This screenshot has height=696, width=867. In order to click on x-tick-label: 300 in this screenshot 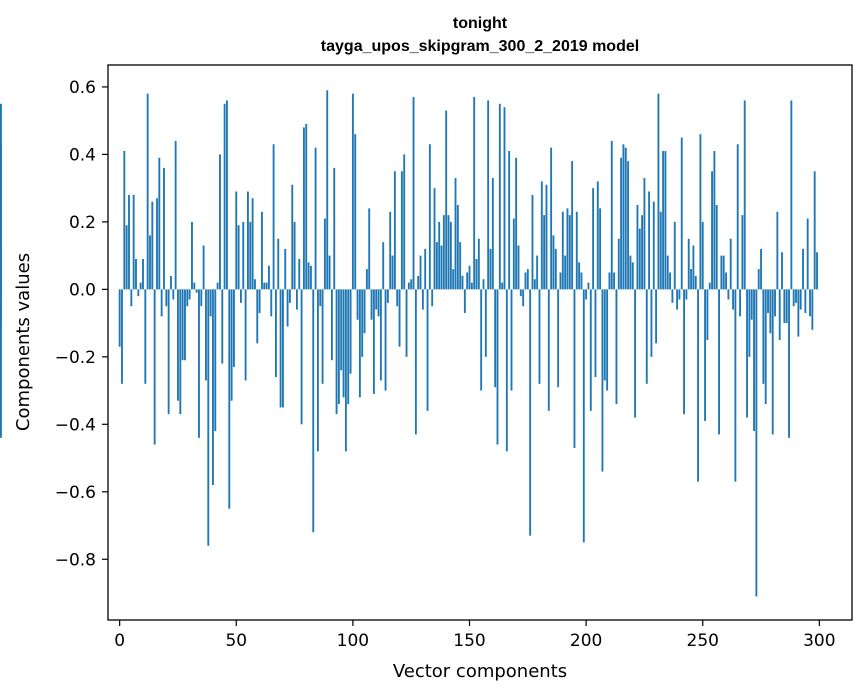, I will do `click(819, 641)`.